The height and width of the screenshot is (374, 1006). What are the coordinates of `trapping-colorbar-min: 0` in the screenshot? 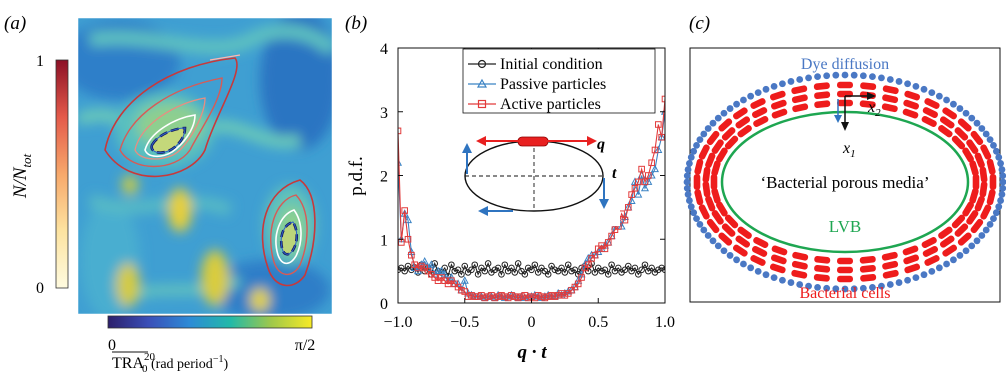 It's located at (112, 345).